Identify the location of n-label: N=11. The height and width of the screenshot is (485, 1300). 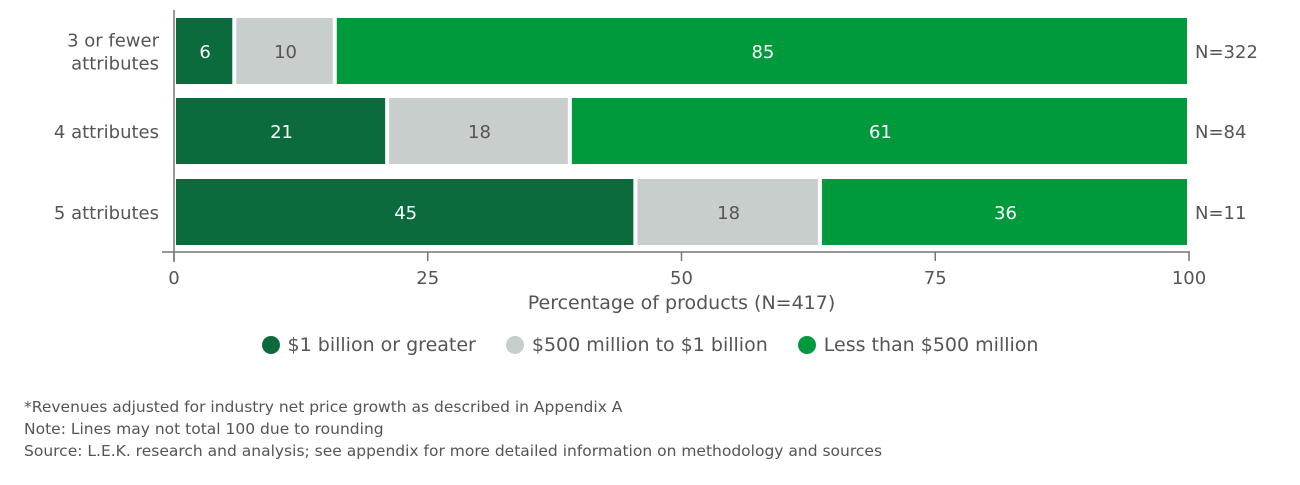
(1220, 213).